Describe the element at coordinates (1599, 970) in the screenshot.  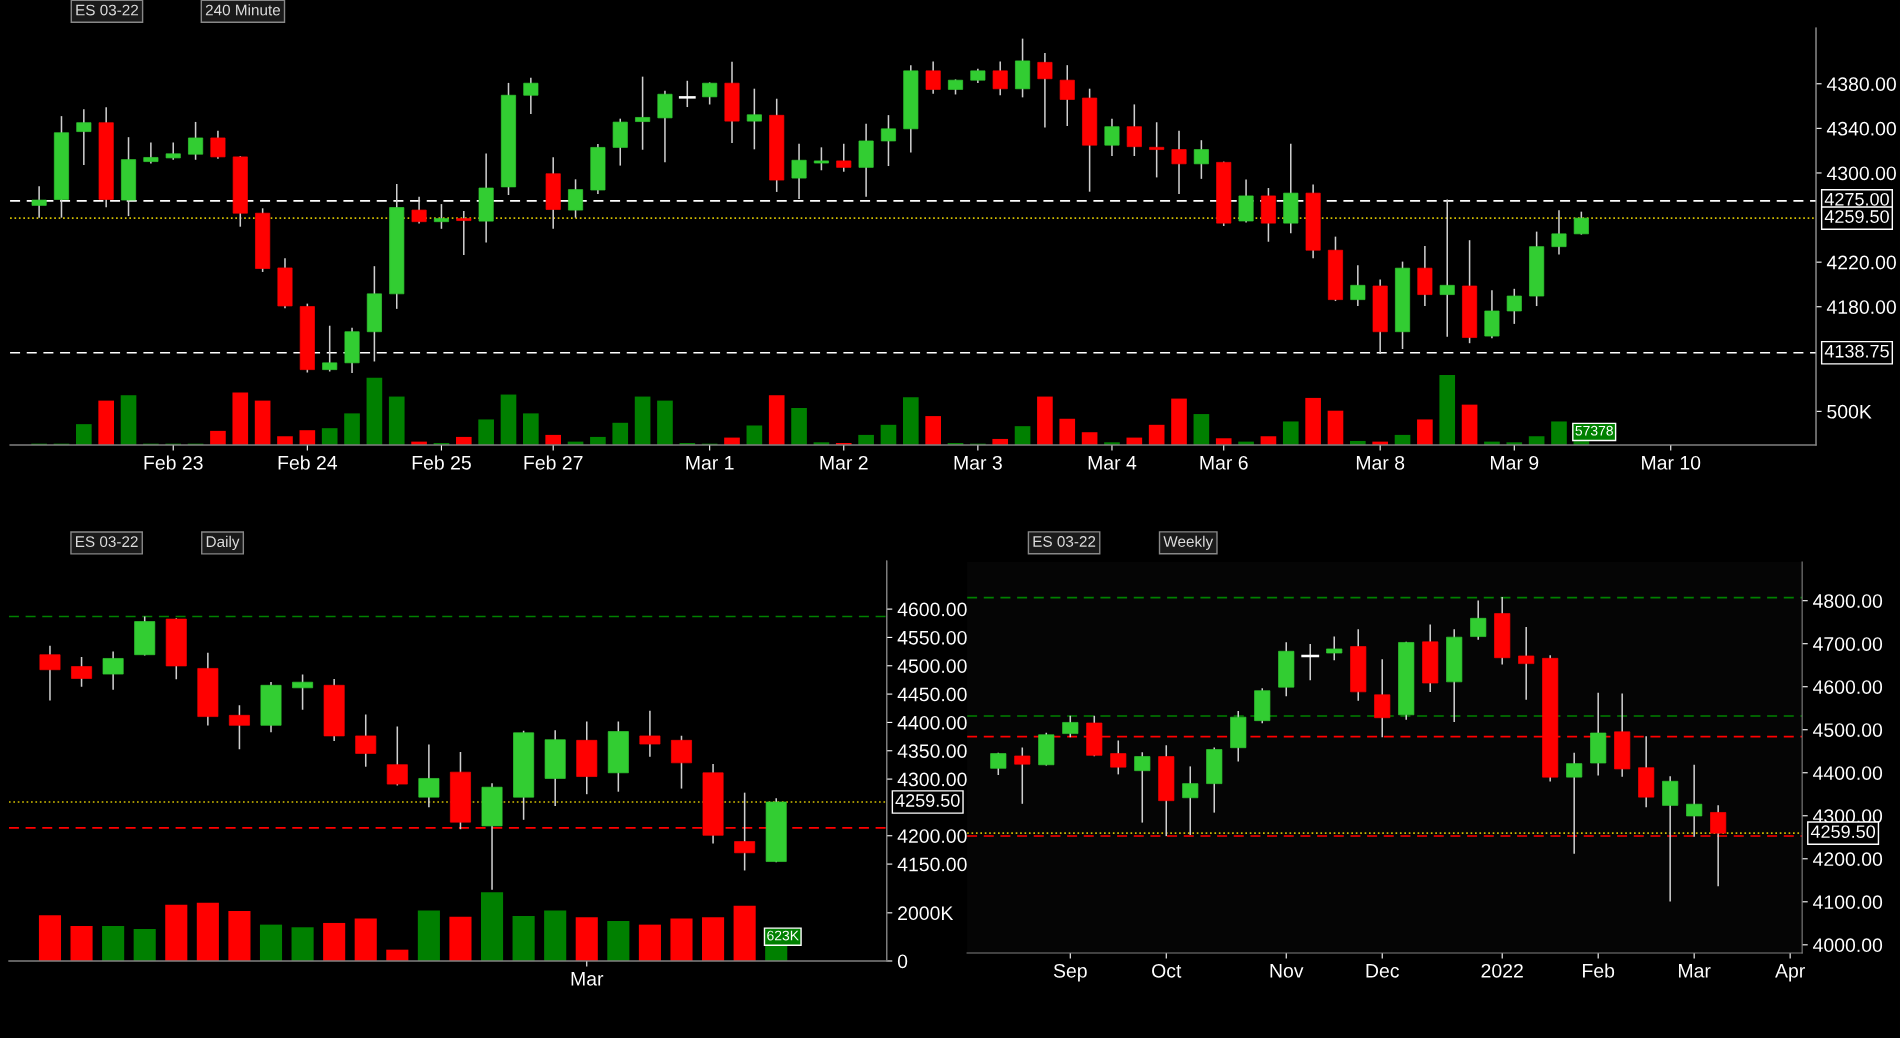
I see `x-tick-label: Feb` at that location.